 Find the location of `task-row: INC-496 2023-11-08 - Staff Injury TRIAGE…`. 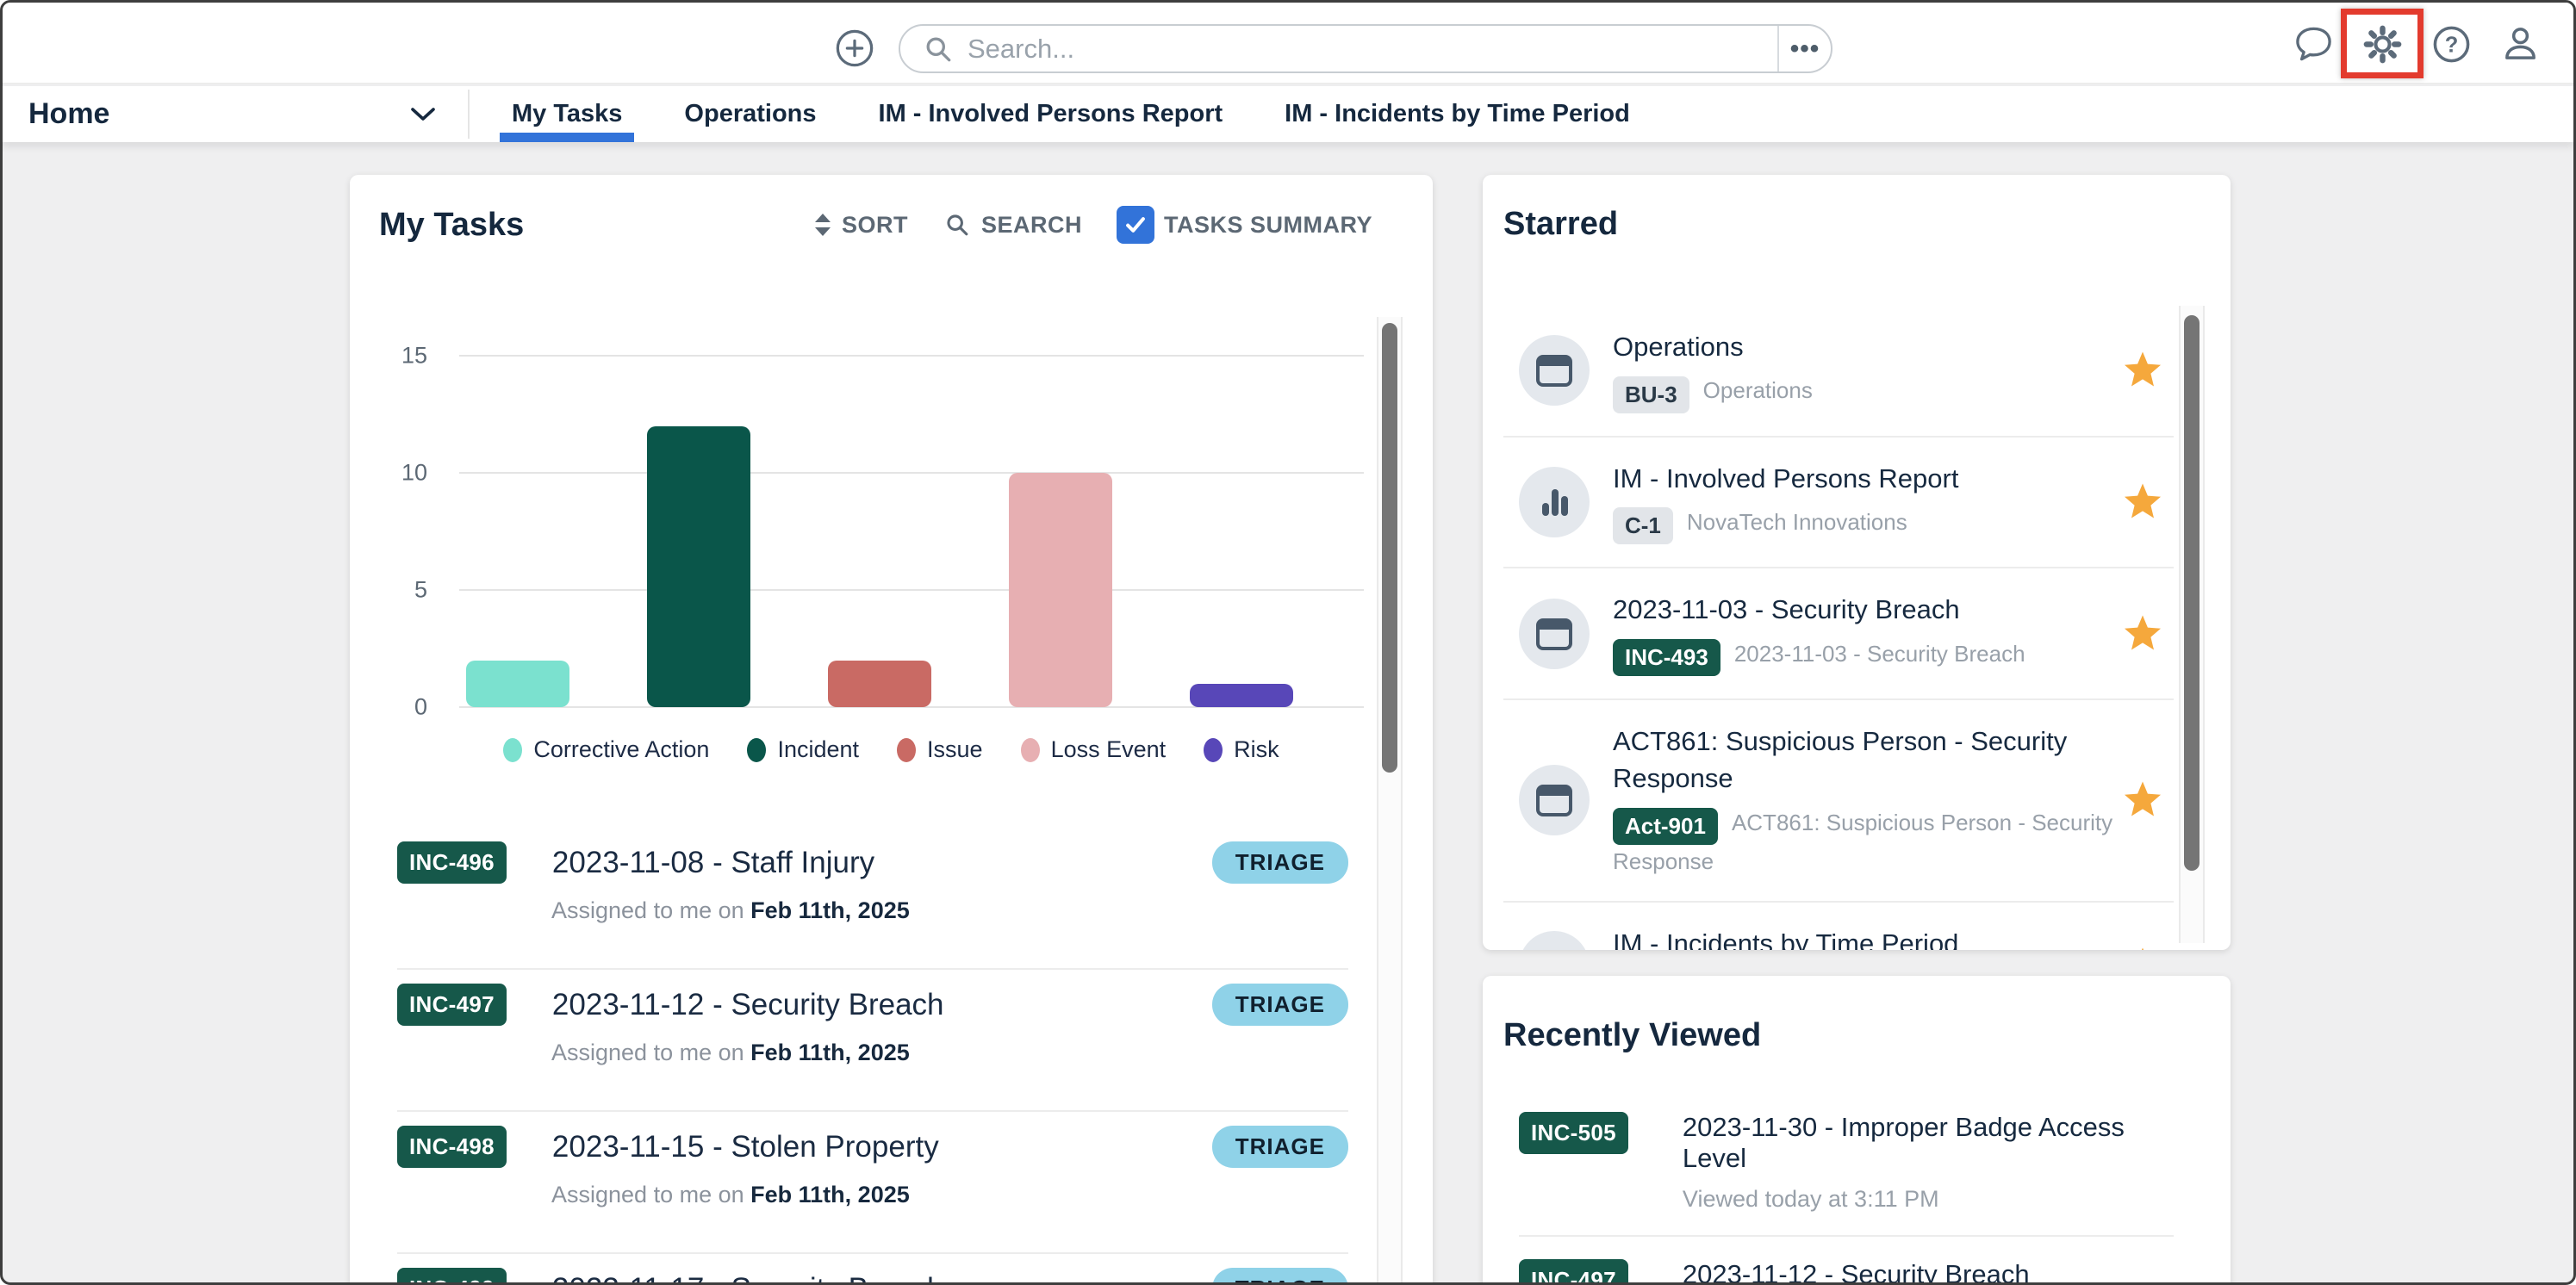

task-row: INC-496 2023-11-08 - Staff Injury TRIAGE… is located at coordinates (873, 899).